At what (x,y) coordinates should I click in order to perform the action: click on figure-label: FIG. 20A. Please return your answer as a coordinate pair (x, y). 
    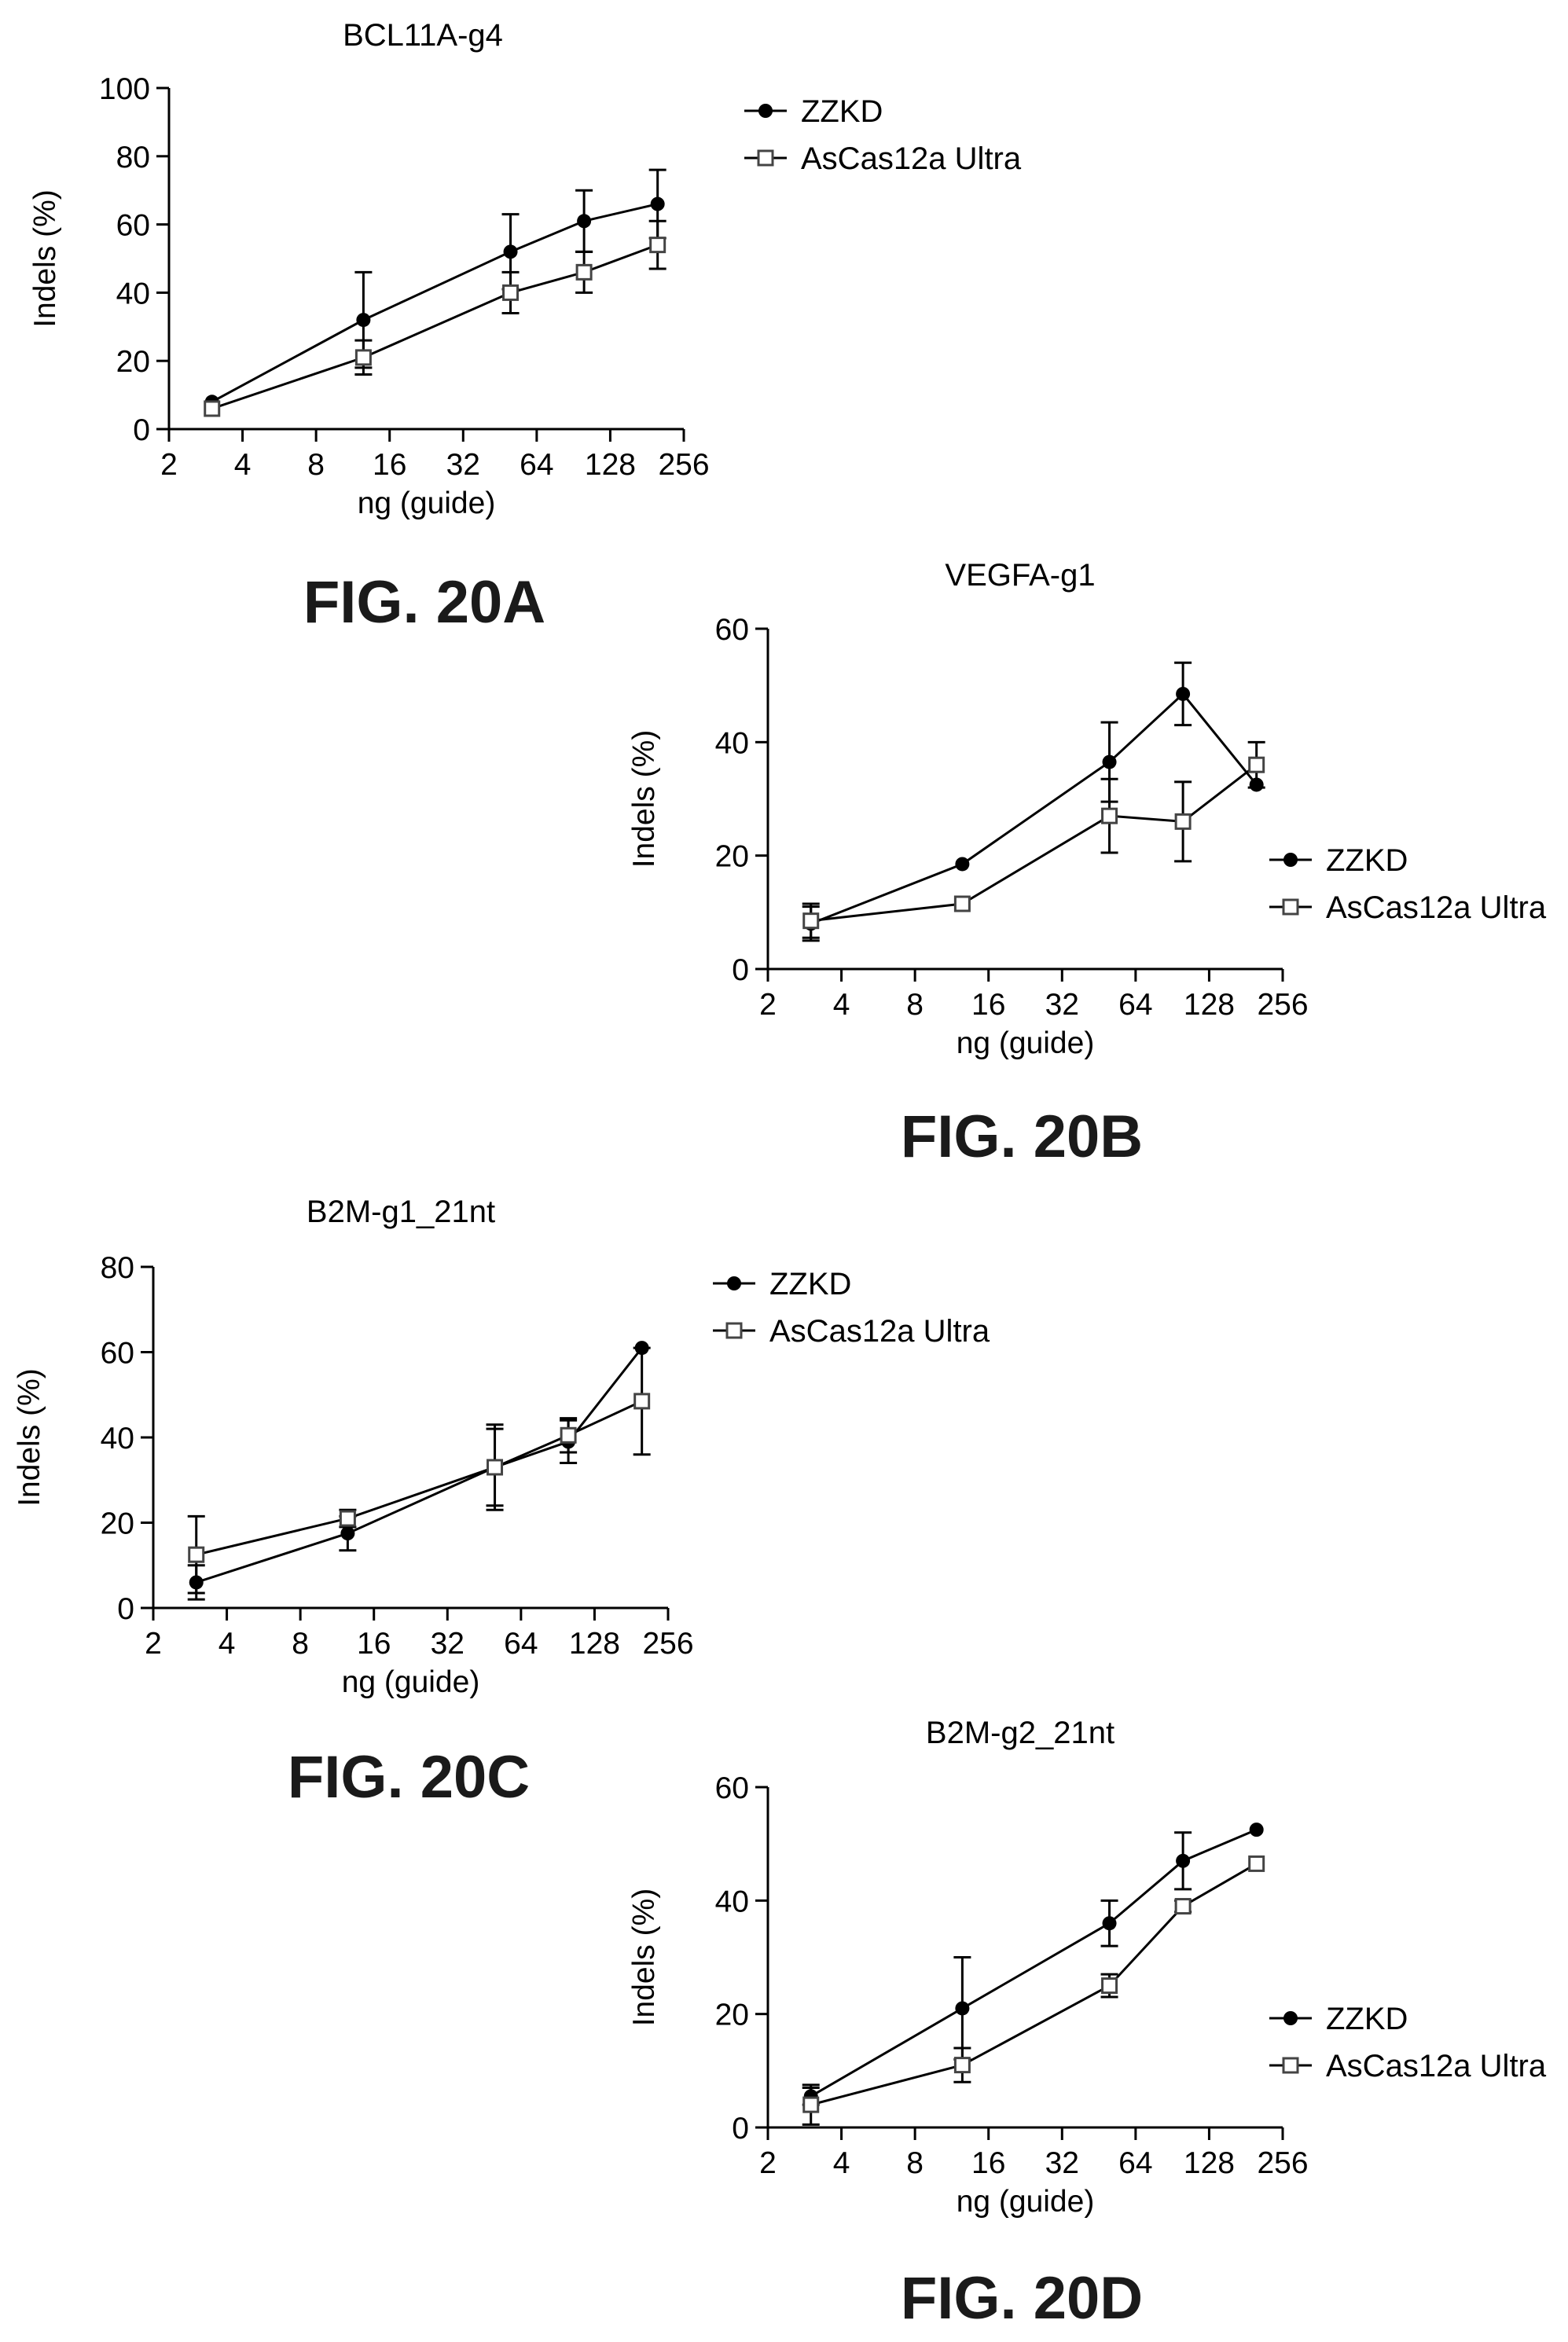
    Looking at the image, I should click on (424, 602).